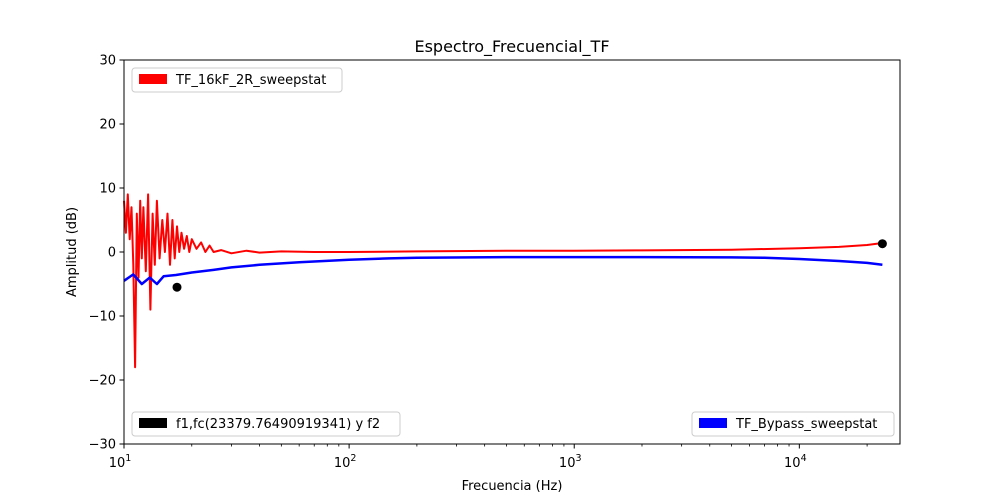 This screenshot has width=1000, height=500. What do you see at coordinates (102, 317) in the screenshot?
I see `y-tick-label-5: −10` at bounding box center [102, 317].